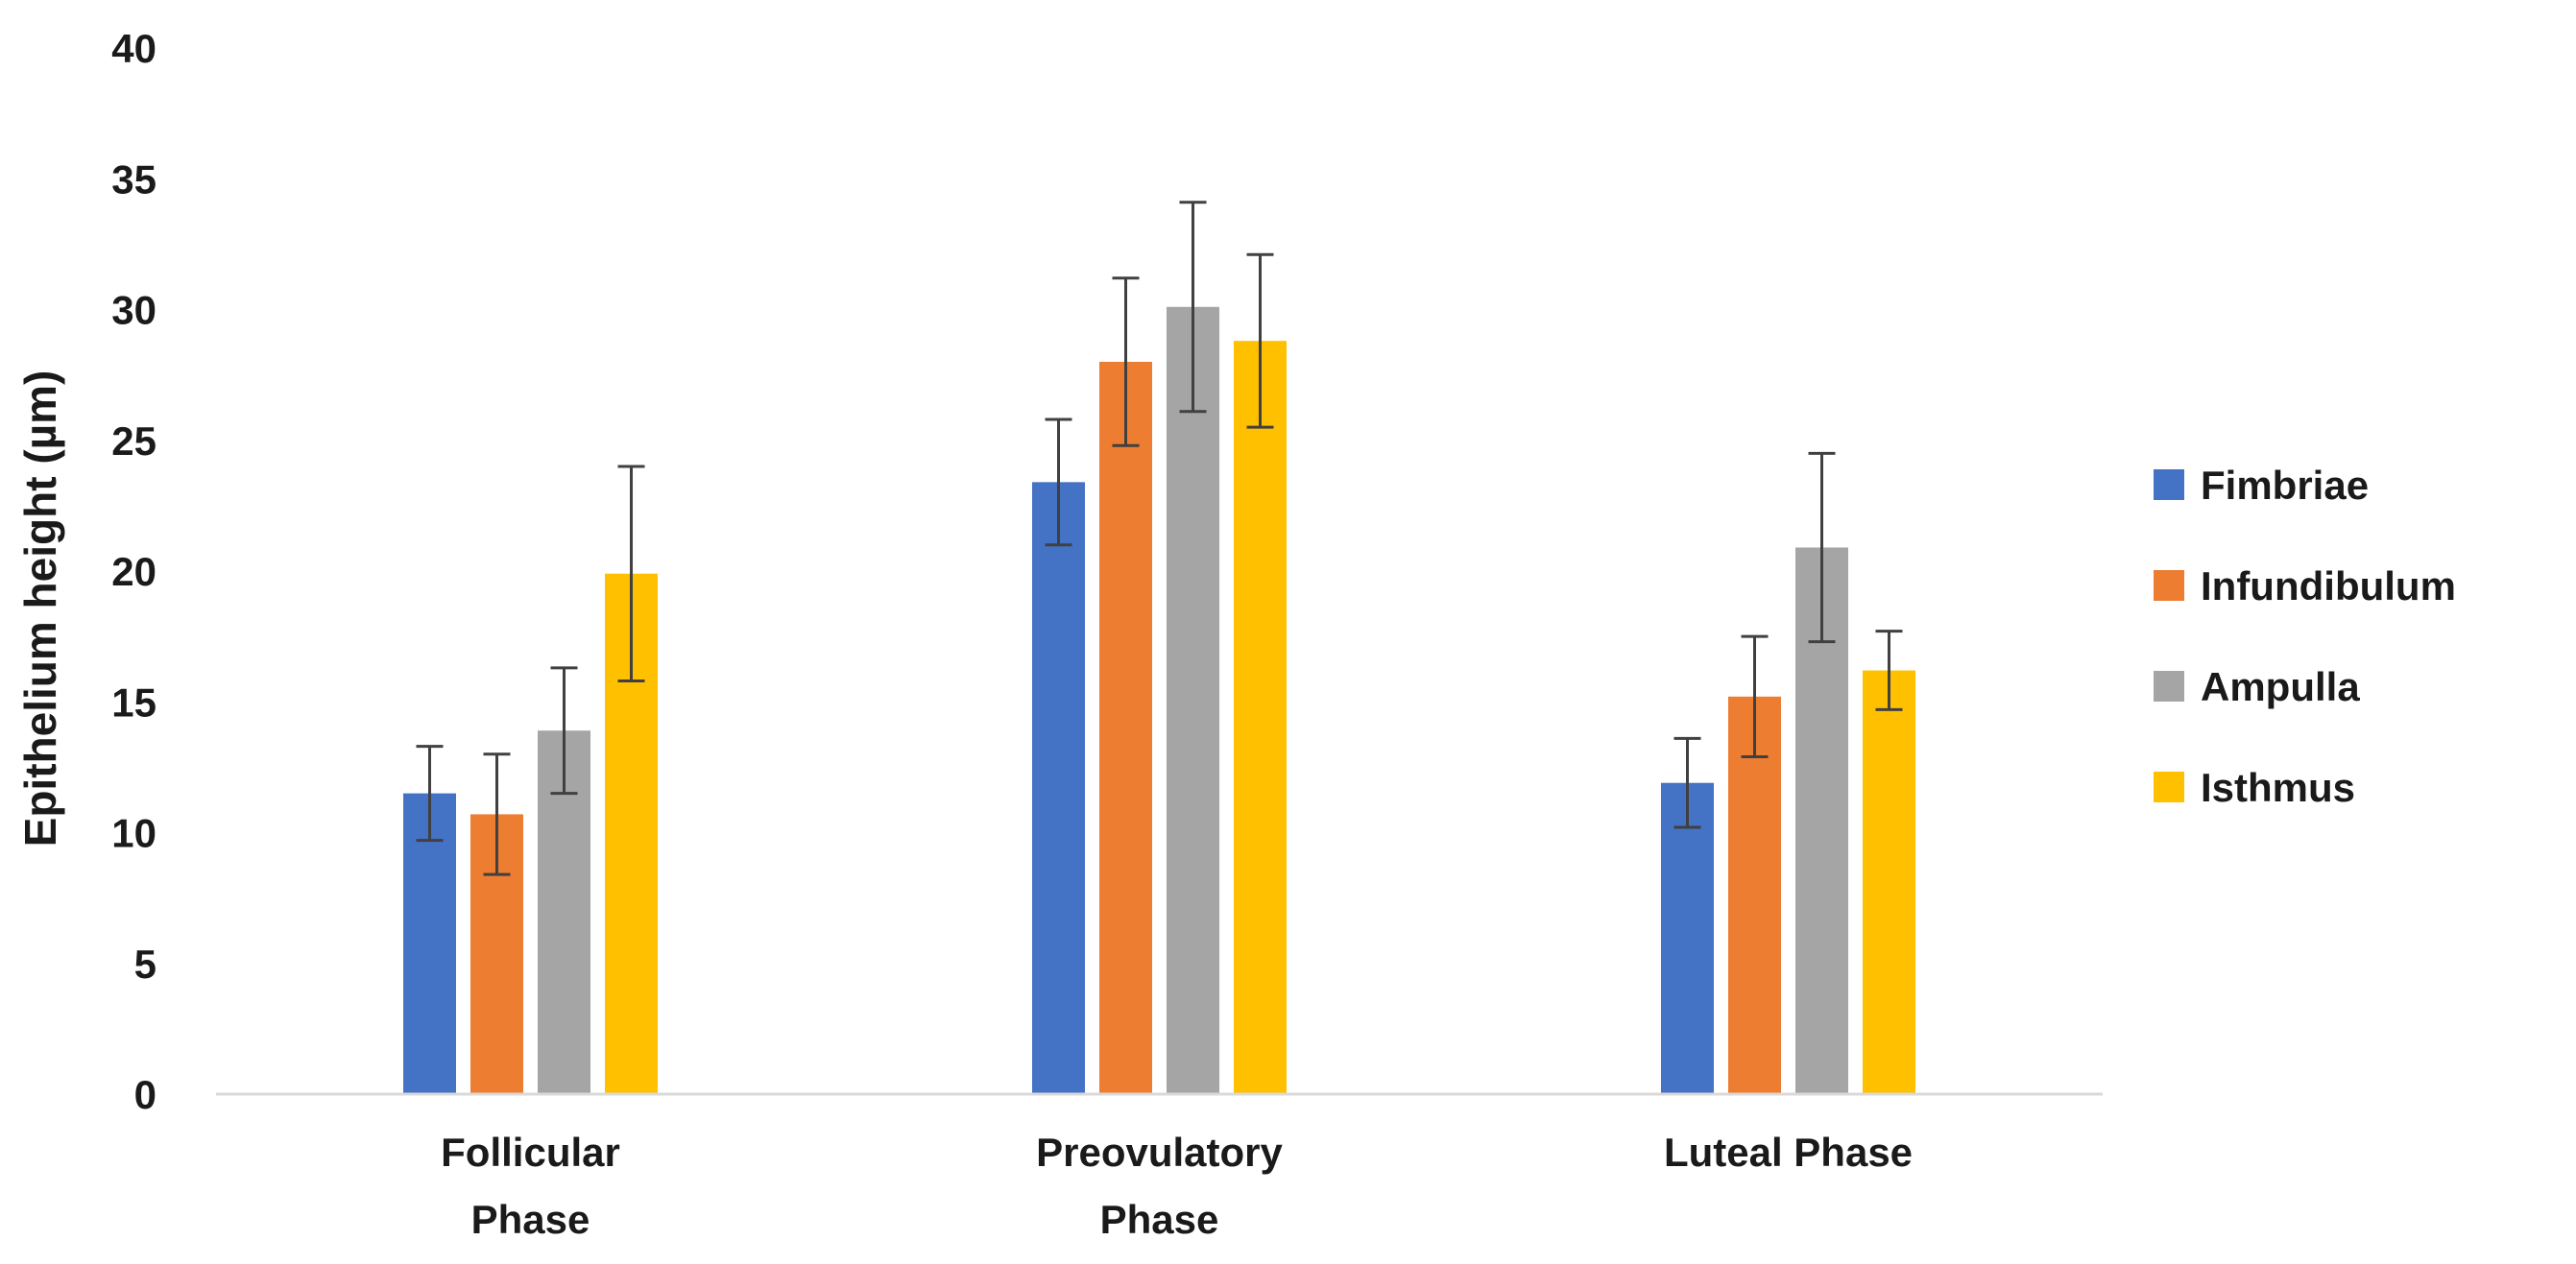 Image resolution: width=2576 pixels, height=1264 pixels. I want to click on y-tick-label: 10, so click(133, 833).